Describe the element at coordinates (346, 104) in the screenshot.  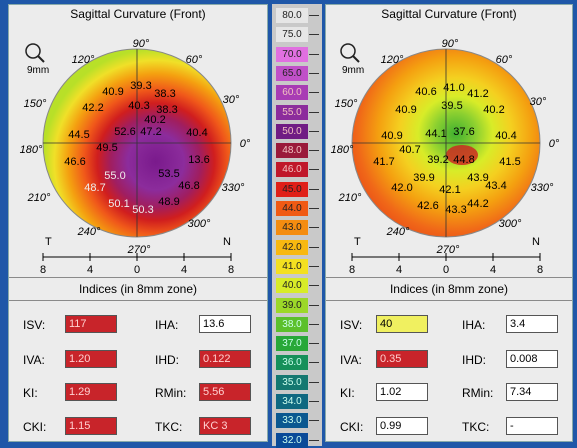
I see `angle-label: 150°` at that location.